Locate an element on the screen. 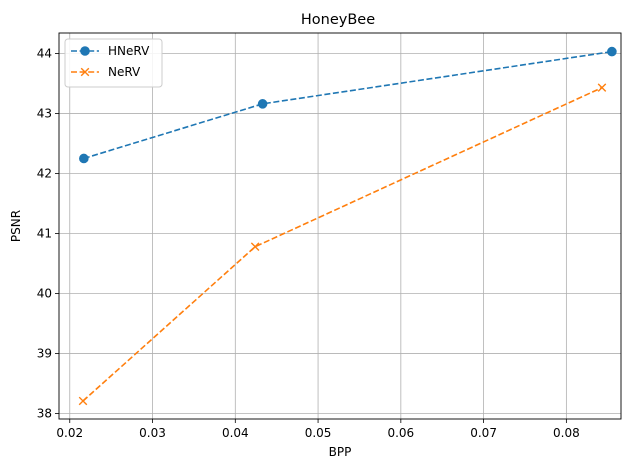 This screenshot has width=629, height=470. legend: HNeRV NeRV is located at coordinates (113, 63).